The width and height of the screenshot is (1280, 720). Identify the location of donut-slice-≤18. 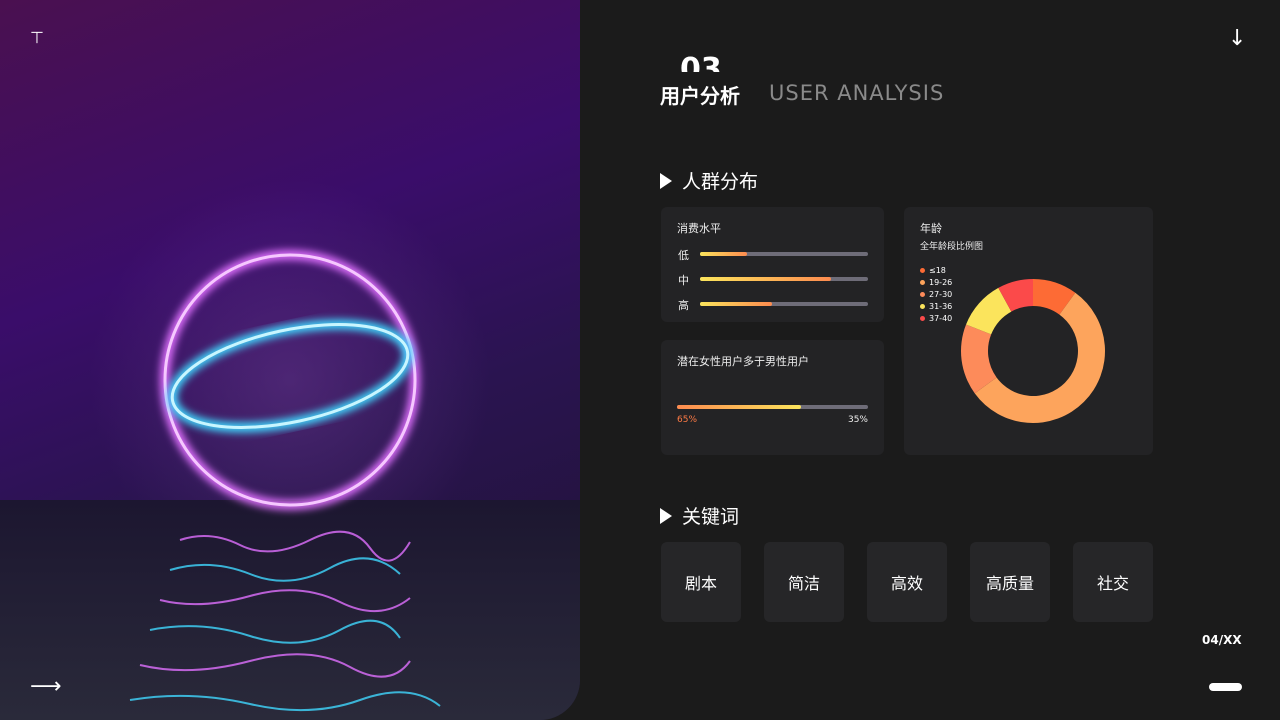
(1054, 297).